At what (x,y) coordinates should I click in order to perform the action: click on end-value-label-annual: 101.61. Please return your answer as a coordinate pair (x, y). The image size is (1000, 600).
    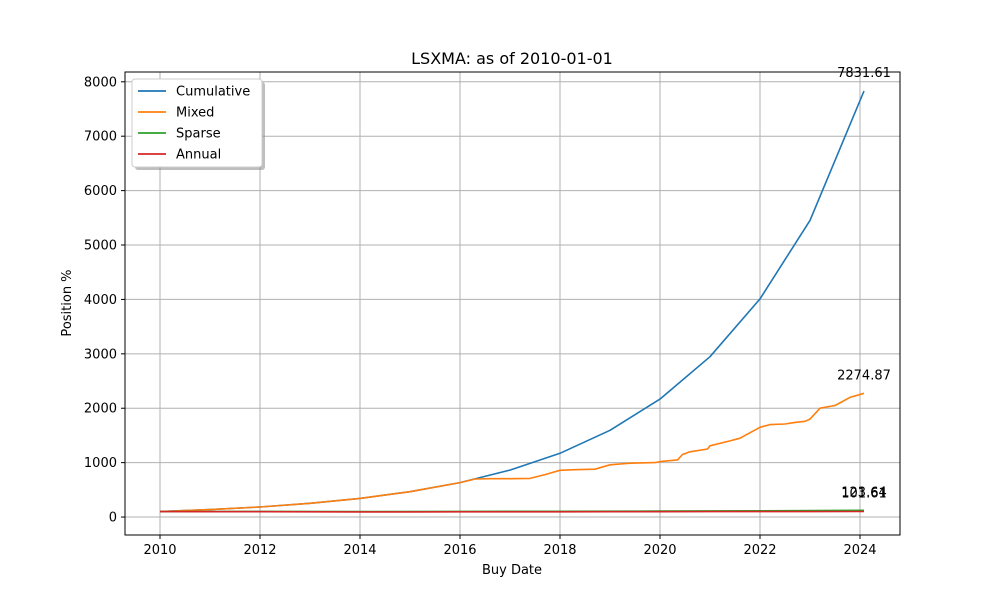
    Looking at the image, I should click on (864, 494).